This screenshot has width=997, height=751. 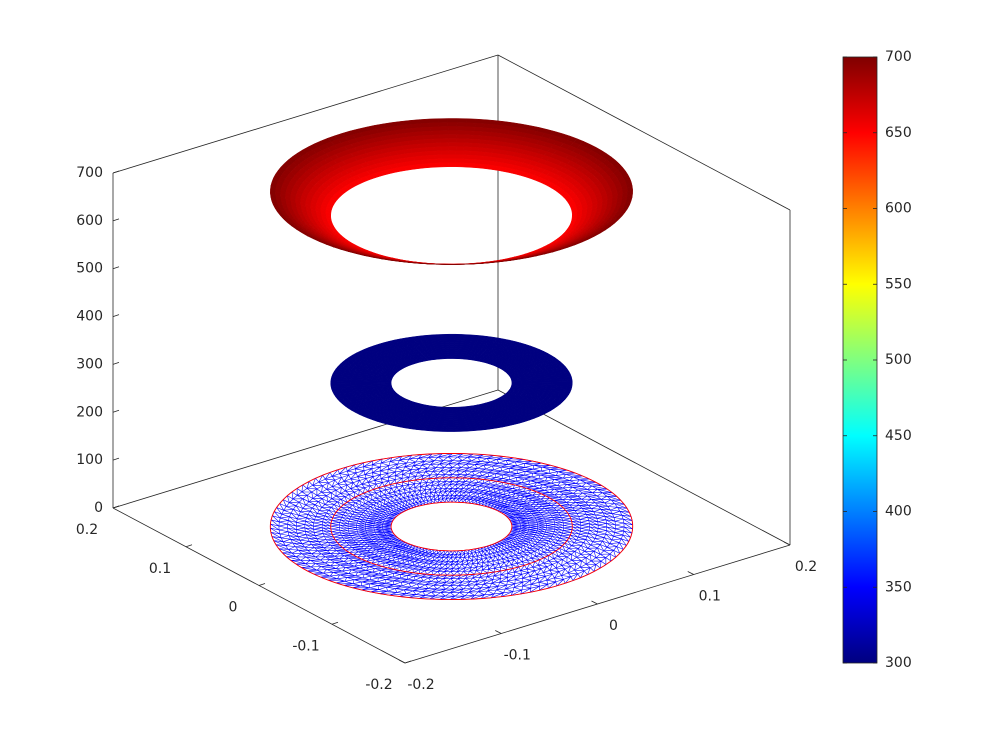 I want to click on z-tick-label: 700, so click(x=89, y=173).